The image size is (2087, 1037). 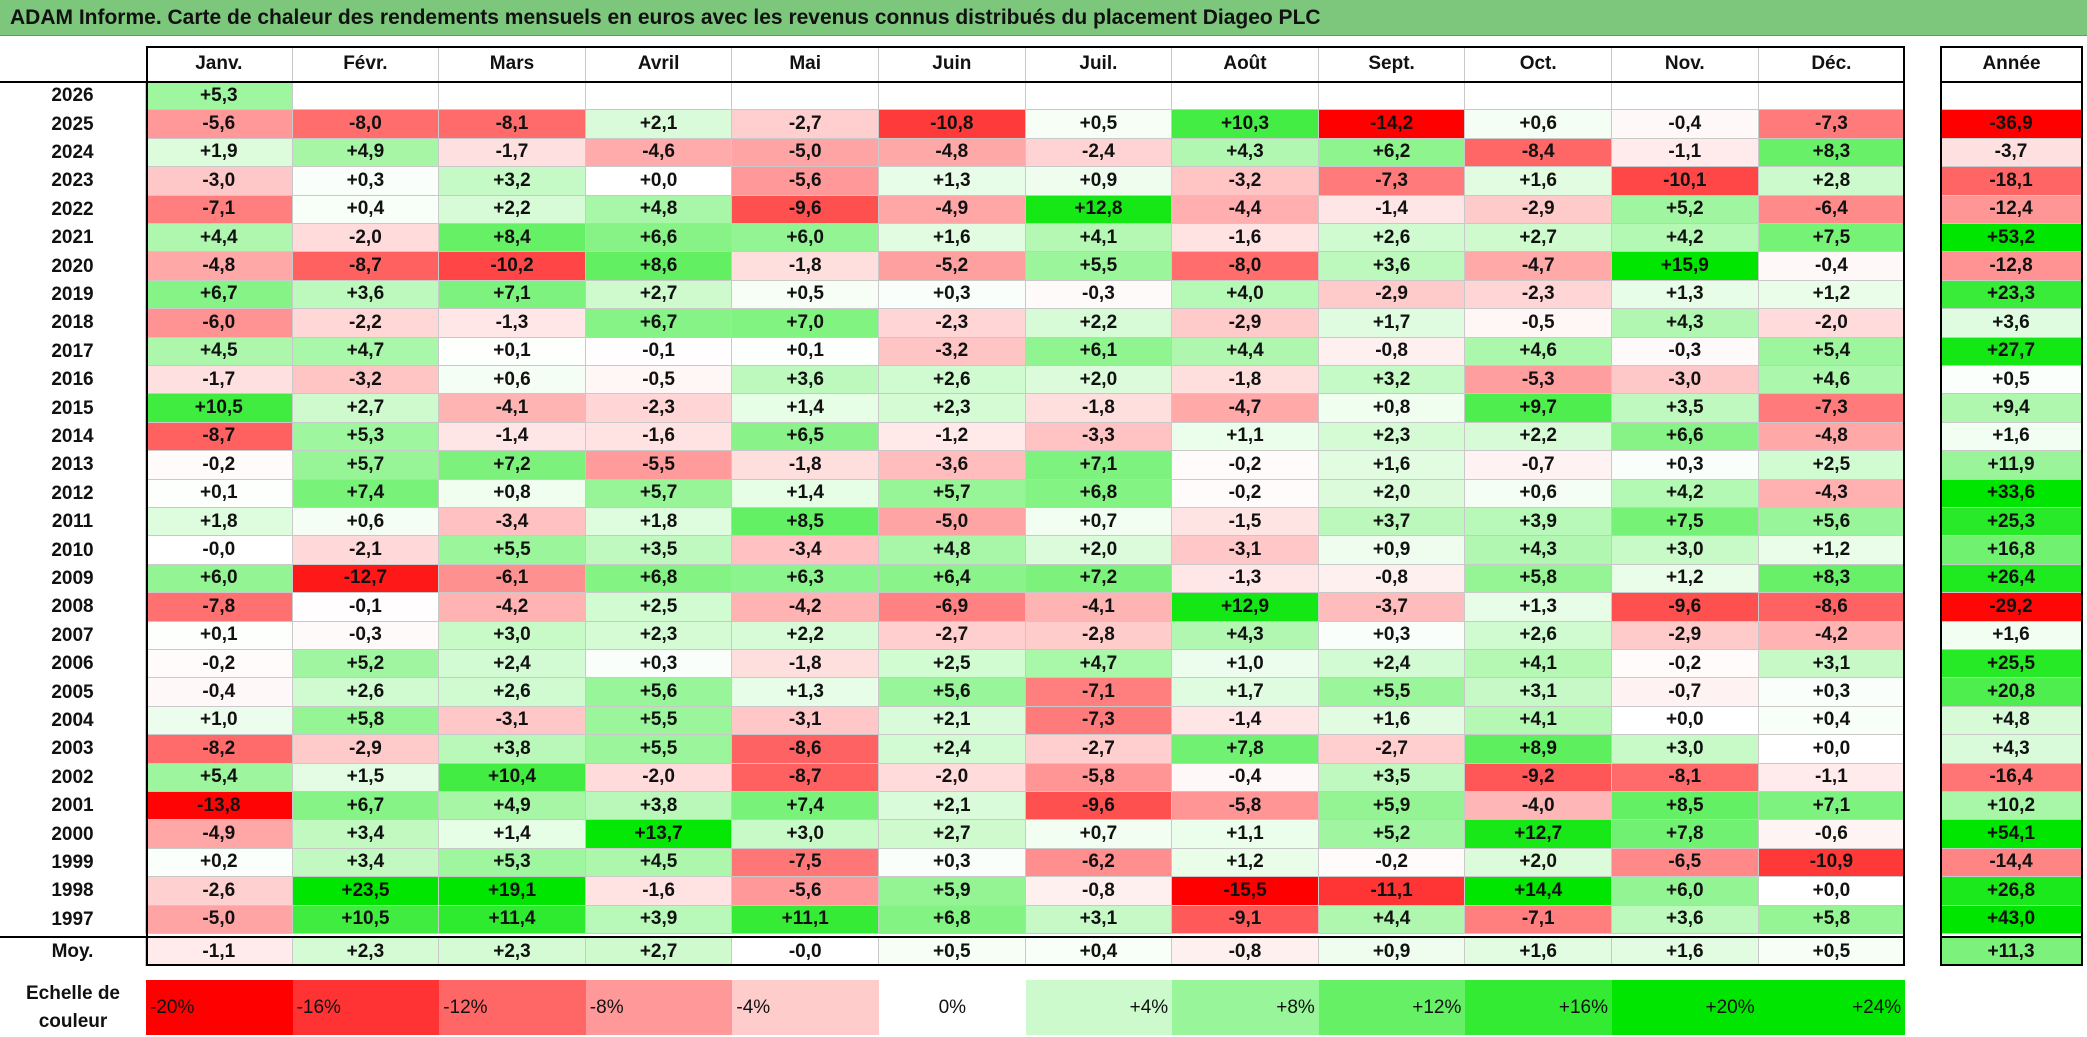 What do you see at coordinates (1685, 806) in the screenshot?
I see `heatmap-cell: +8,5` at bounding box center [1685, 806].